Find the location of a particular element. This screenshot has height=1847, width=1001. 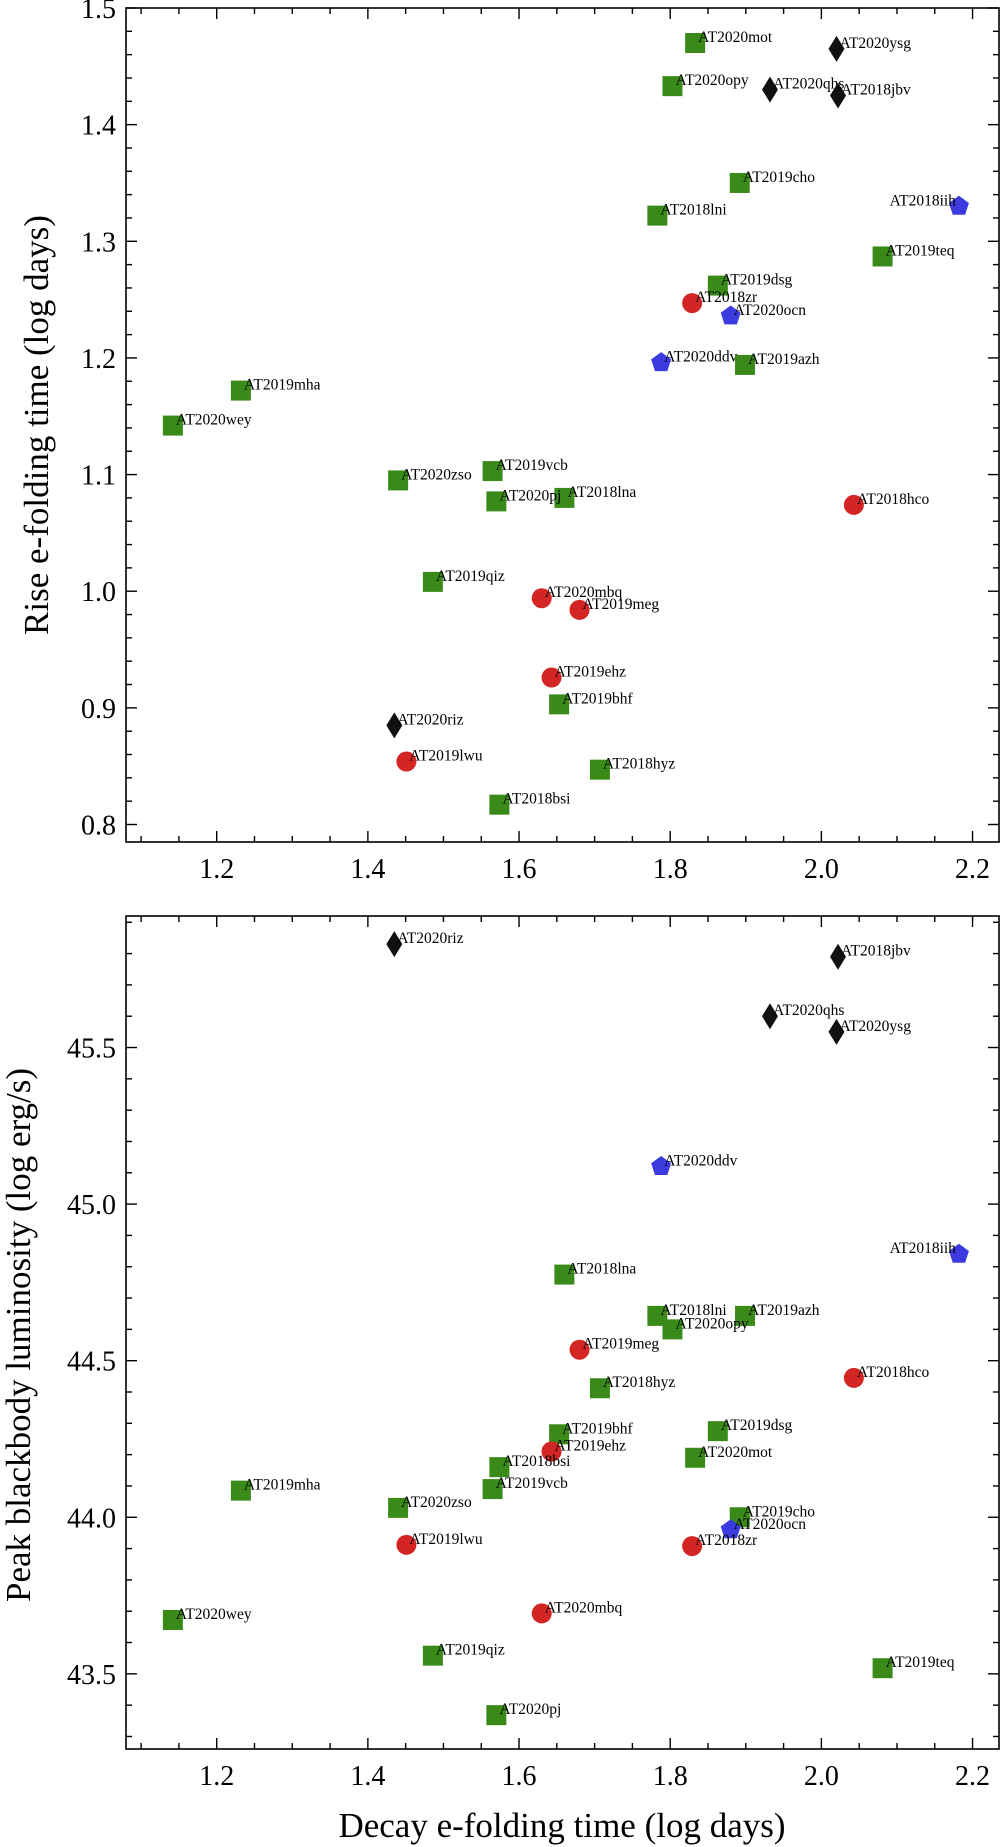

y-tick-label: 0.9 is located at coordinates (98, 709).